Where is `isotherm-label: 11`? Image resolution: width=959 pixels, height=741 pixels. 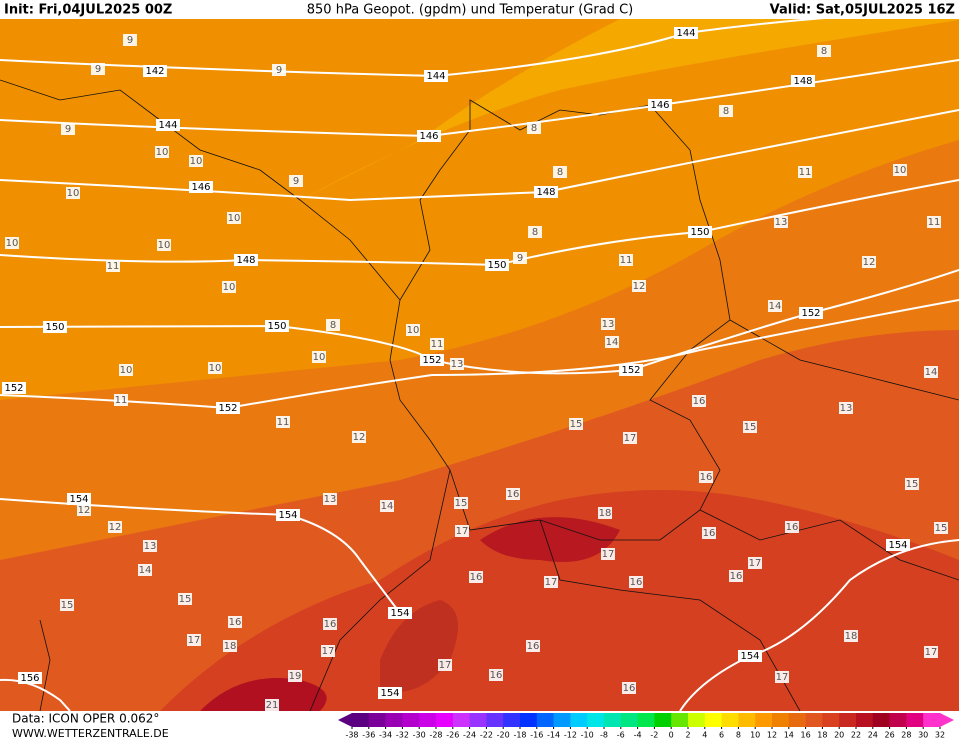
isotherm-label: 11 is located at coordinates (934, 222).